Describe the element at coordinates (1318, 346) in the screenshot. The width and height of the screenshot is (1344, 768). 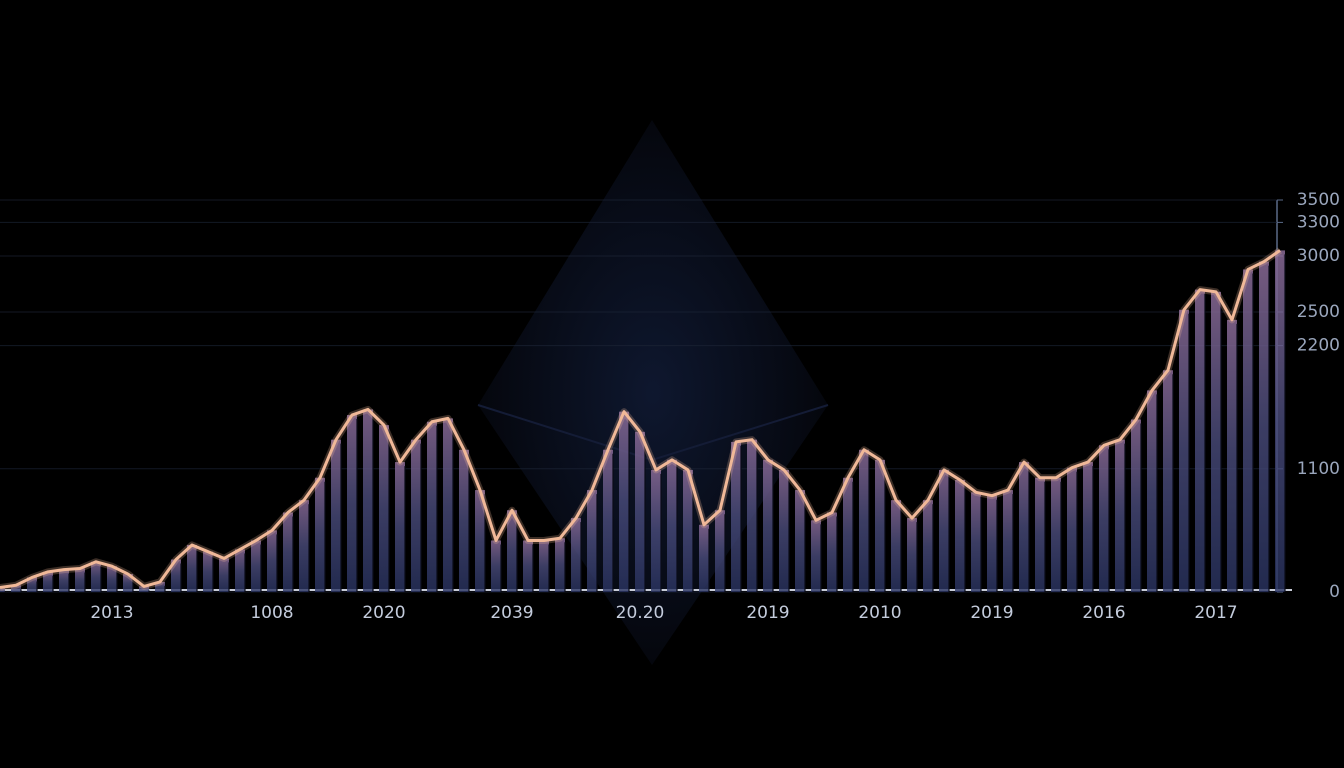
I see `y-tick-label: 2200` at that location.